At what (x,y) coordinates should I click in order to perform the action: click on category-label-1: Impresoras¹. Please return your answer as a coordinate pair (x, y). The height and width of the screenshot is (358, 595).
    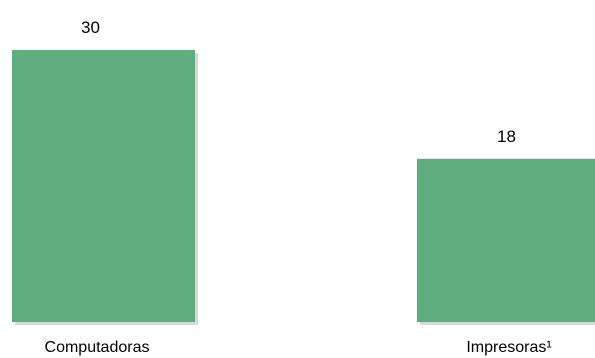
    Looking at the image, I should click on (508, 347).